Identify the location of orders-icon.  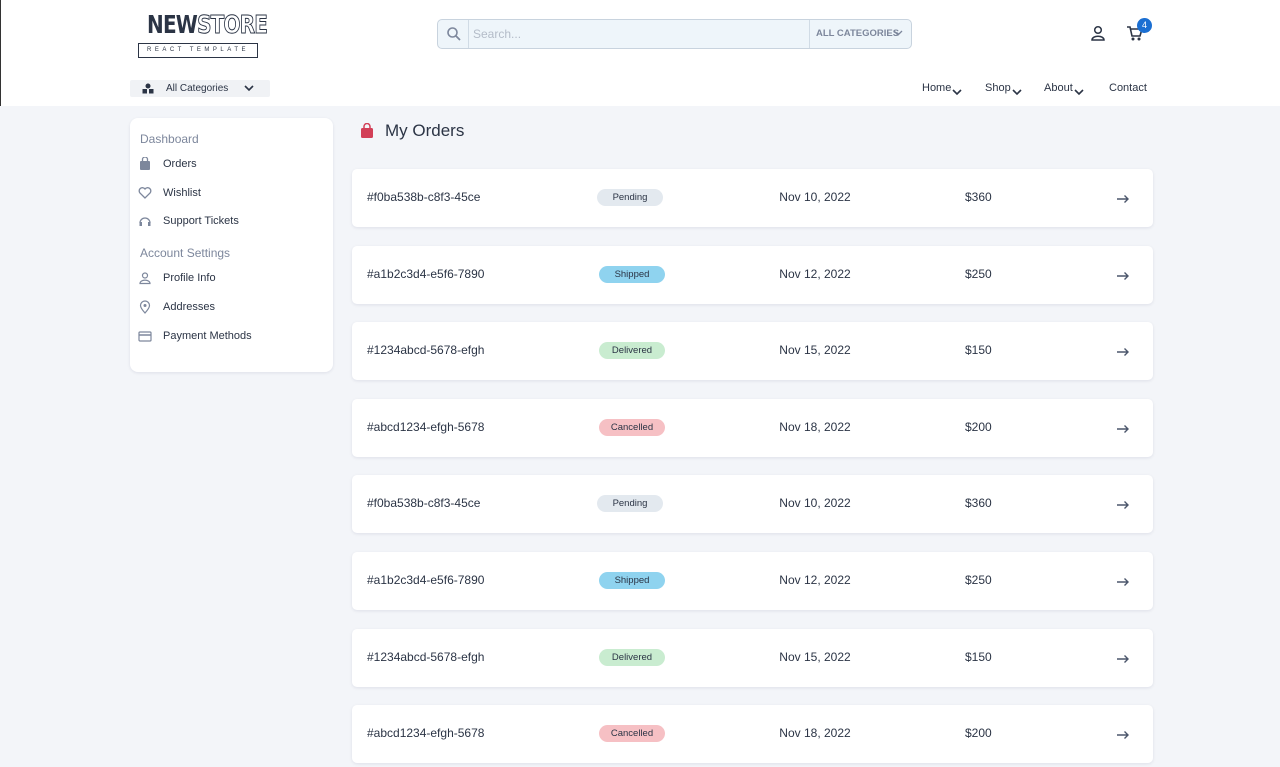
(367, 130).